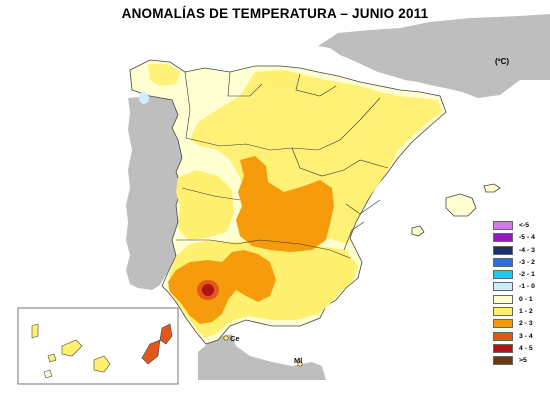 The height and width of the screenshot is (413, 550). What do you see at coordinates (527, 262) in the screenshot?
I see `legend-label: -3 - 2` at bounding box center [527, 262].